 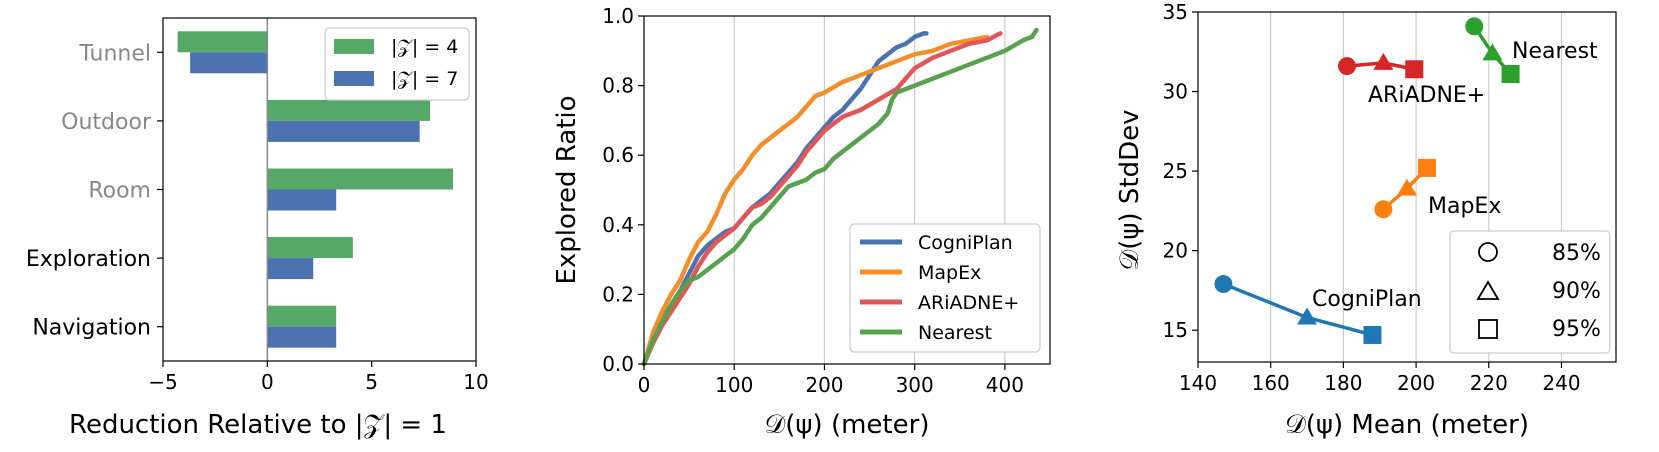 I want to click on x-tick-label: 100, so click(x=734, y=385).